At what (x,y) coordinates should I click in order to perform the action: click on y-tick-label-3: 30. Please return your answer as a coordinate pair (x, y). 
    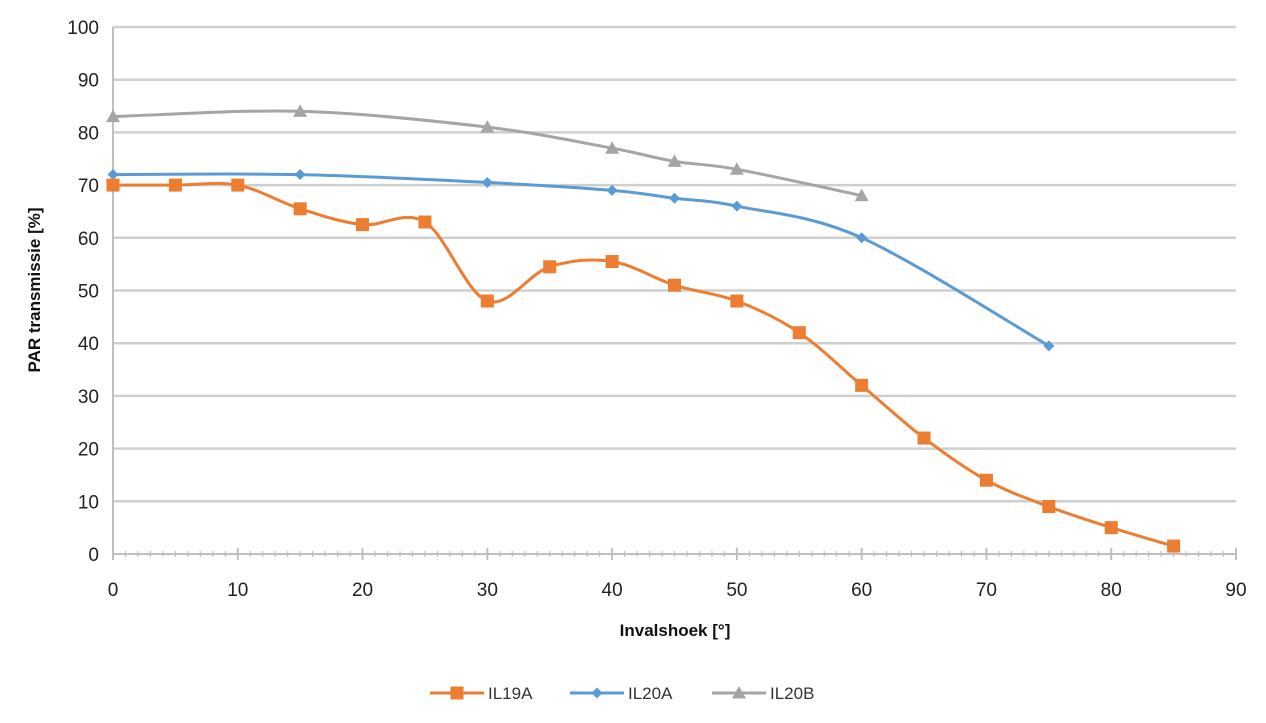
    Looking at the image, I should click on (88, 397).